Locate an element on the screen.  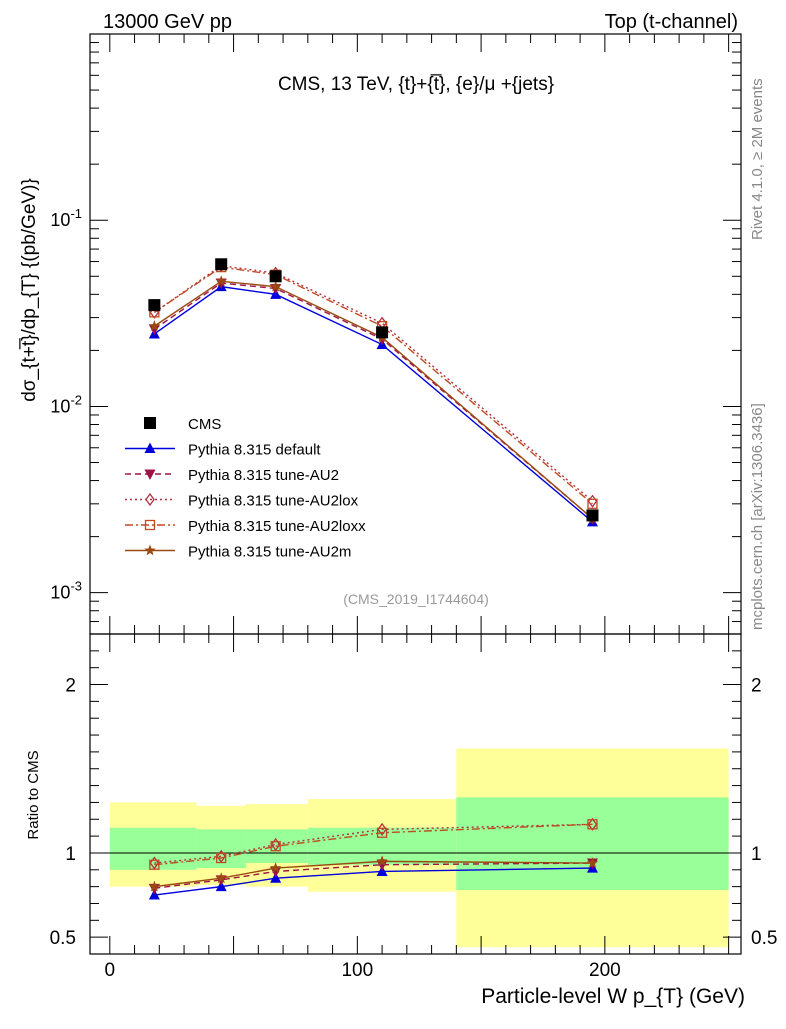
source-label: mcplots.cern.ch [arXiv:1306.3436] is located at coordinates (757, 516).